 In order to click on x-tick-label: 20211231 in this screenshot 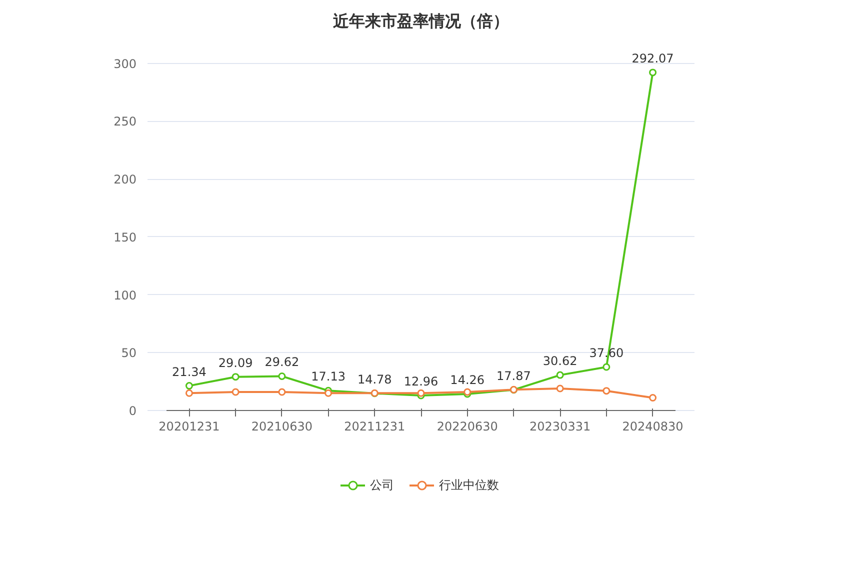, I will do `click(375, 427)`.